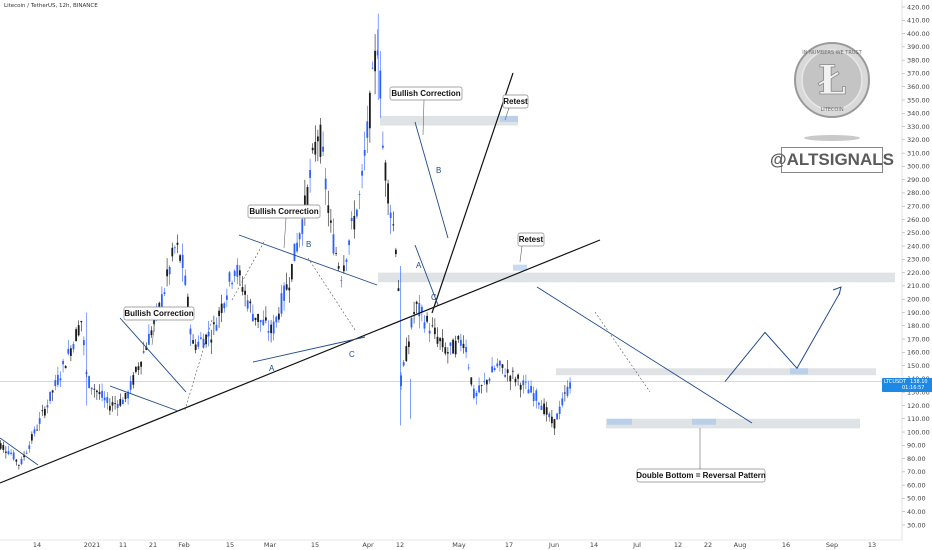  I want to click on x-tick-label: 12, so click(678, 545).